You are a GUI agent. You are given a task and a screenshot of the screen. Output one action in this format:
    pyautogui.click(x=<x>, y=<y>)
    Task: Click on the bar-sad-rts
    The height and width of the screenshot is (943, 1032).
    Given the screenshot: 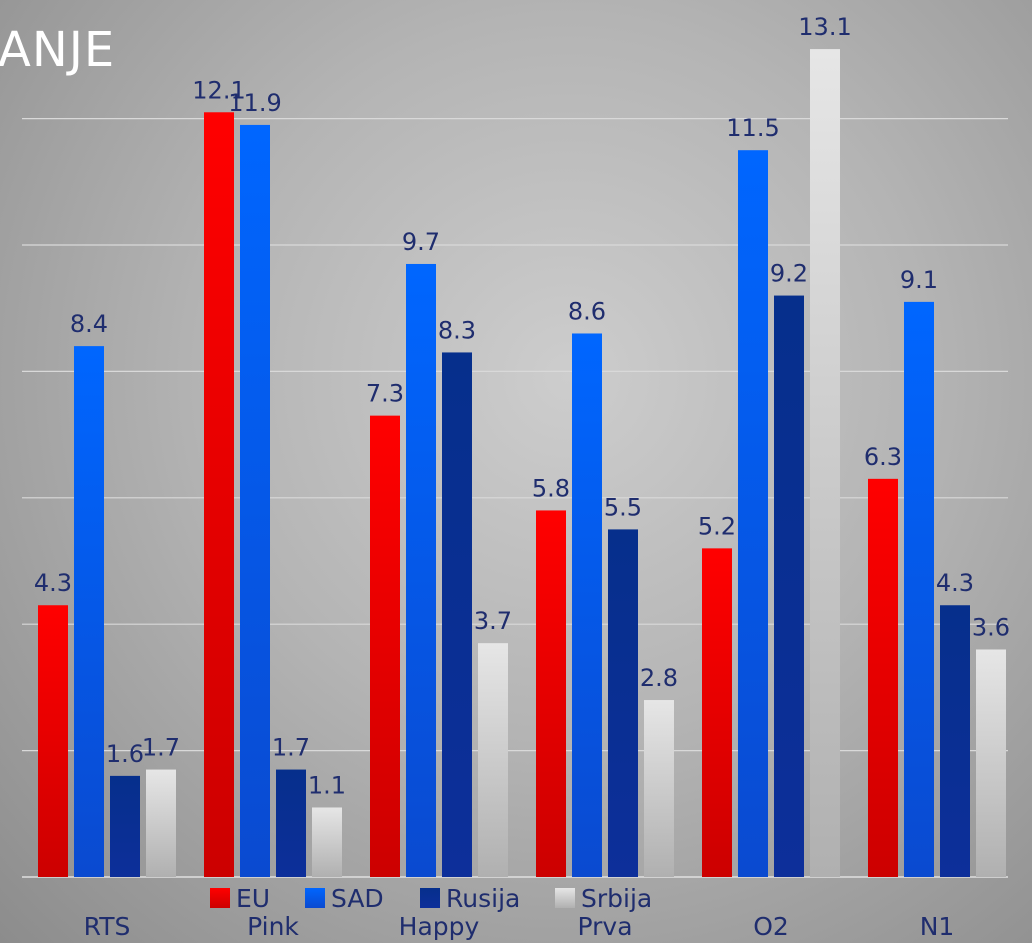 What is the action you would take?
    pyautogui.click(x=89, y=611)
    